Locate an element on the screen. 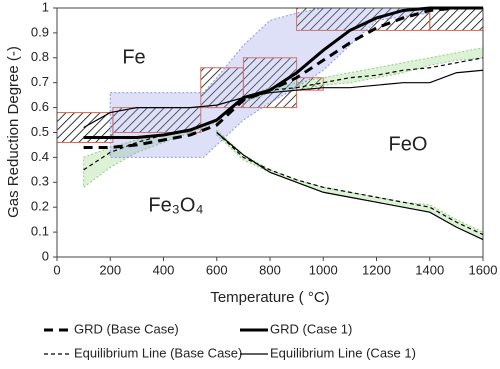  x-tick-label: 1200 is located at coordinates (376, 269).